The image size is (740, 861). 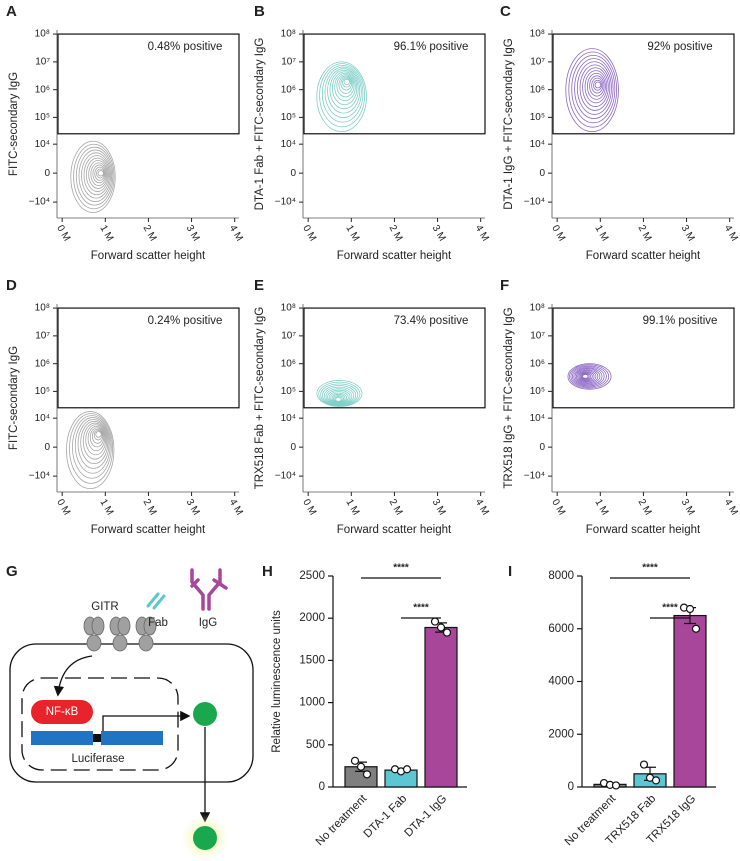 I want to click on x-tick-label: 1 M, so click(x=601, y=233).